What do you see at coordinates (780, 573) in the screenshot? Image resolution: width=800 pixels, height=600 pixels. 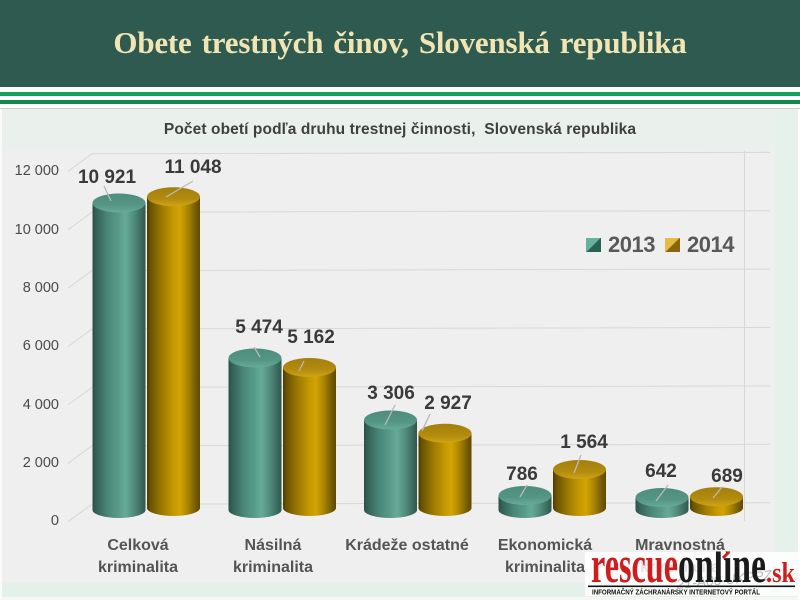 I see `svg-text: .sk` at bounding box center [780, 573].